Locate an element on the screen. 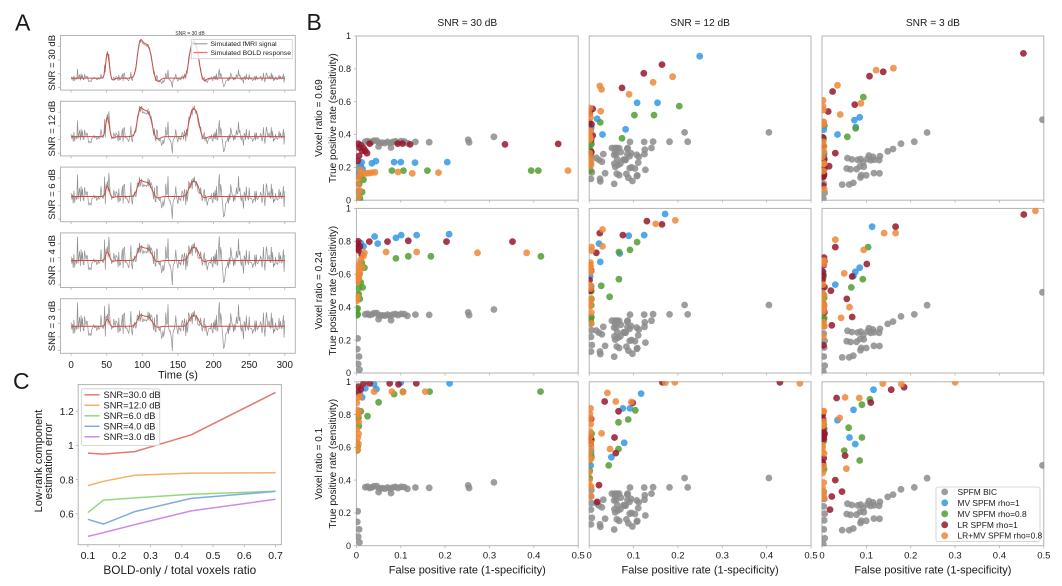  svg-text: MV SPFM rho=0.8 is located at coordinates (992, 514).